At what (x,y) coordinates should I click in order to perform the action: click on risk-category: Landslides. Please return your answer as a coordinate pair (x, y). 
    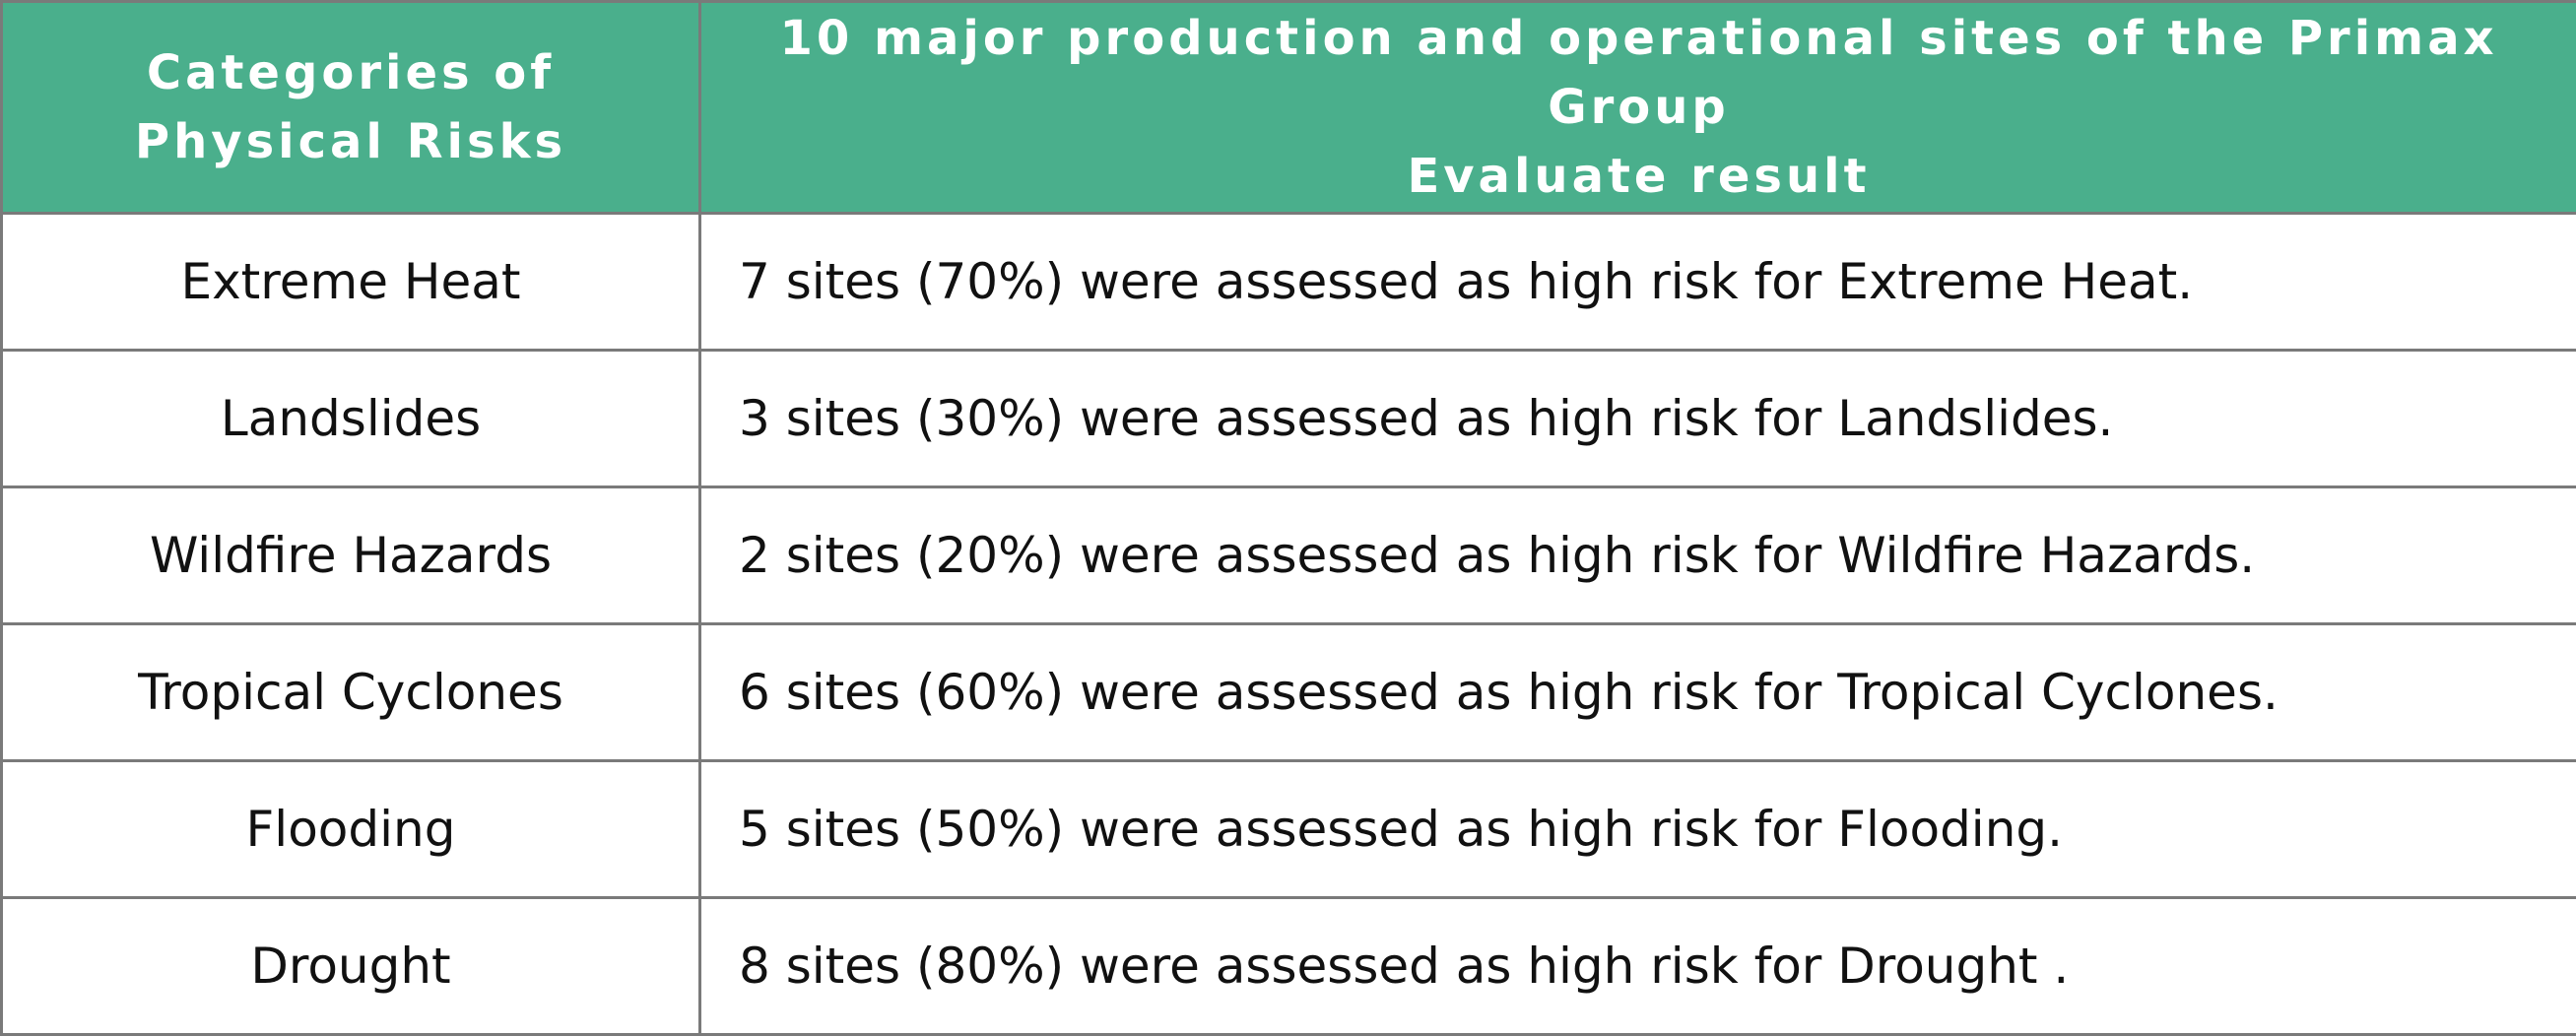
    Looking at the image, I should click on (351, 419).